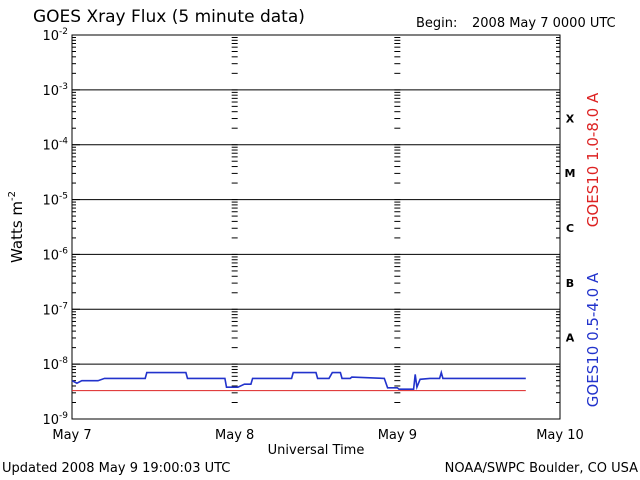 Image resolution: width=640 pixels, height=480 pixels. Describe the element at coordinates (541, 468) in the screenshot. I see `credit-text: NOAA/SWPC Boulder, CO USA` at that location.